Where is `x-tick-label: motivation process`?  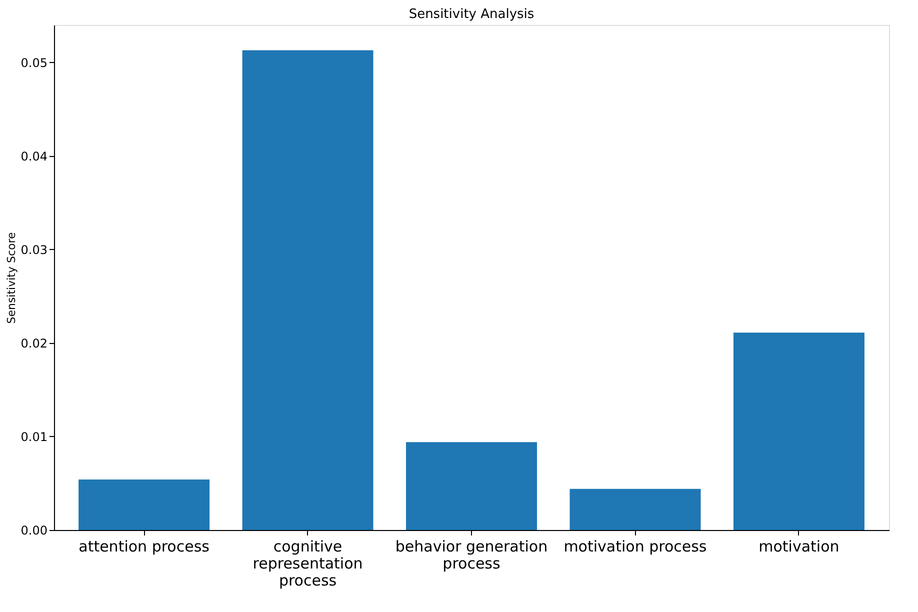 x-tick-label: motivation process is located at coordinates (635, 547).